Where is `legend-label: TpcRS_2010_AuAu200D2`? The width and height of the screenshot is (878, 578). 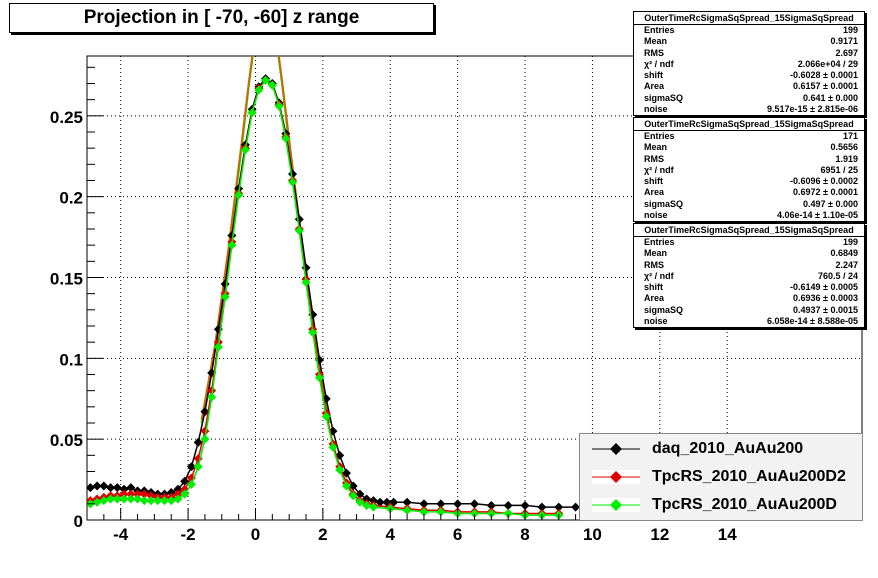 legend-label: TpcRS_2010_AuAu200D2 is located at coordinates (749, 476).